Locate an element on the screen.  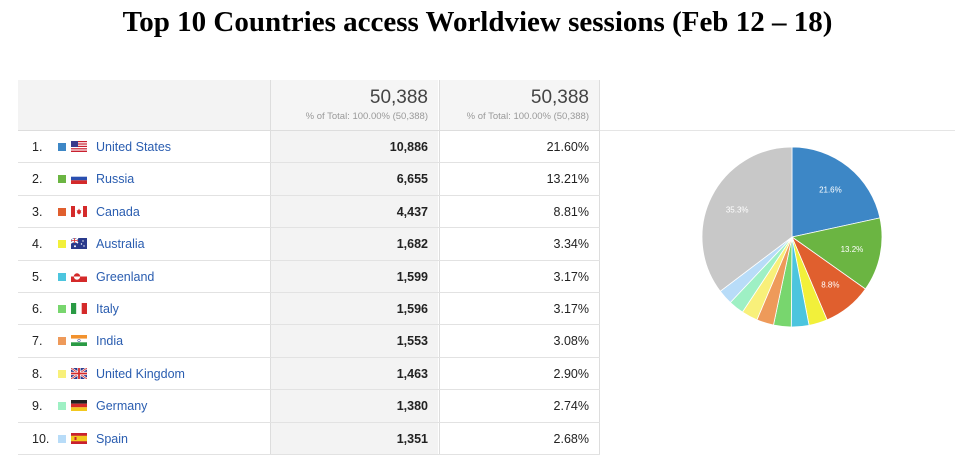
sessions-value: 1,682 is located at coordinates (354, 244).